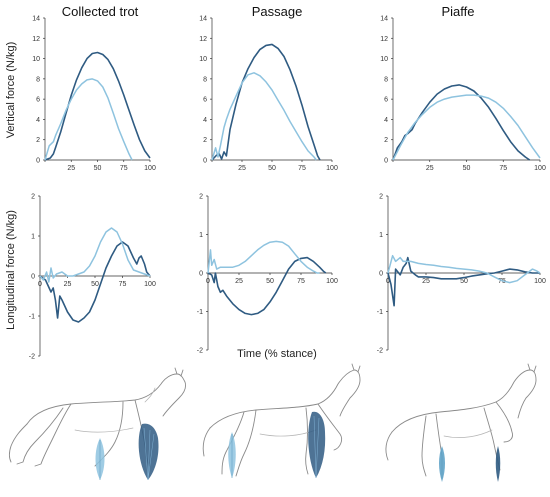  What do you see at coordinates (461, 421) in the screenshot?
I see `horse-sketch-piaffe` at bounding box center [461, 421].